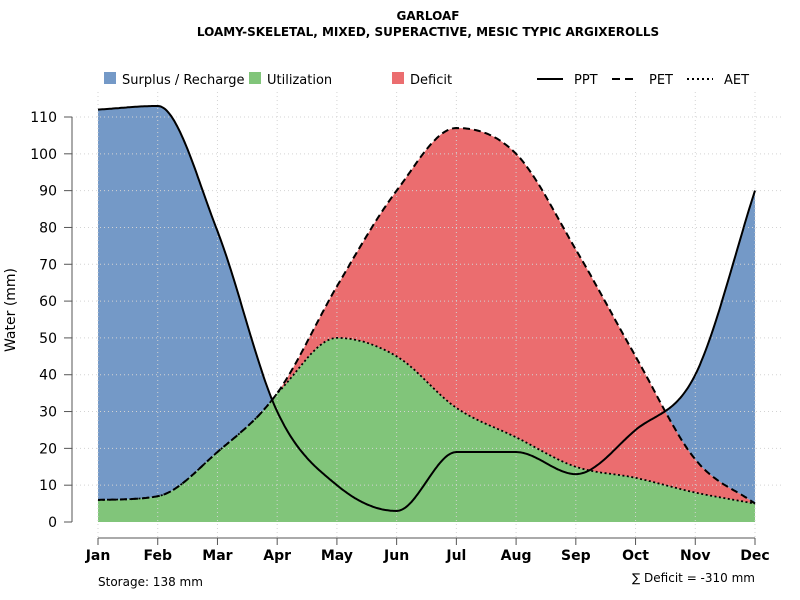 The height and width of the screenshot is (600, 800). What do you see at coordinates (48, 376) in the screenshot?
I see `y-tick-label: 40` at bounding box center [48, 376].